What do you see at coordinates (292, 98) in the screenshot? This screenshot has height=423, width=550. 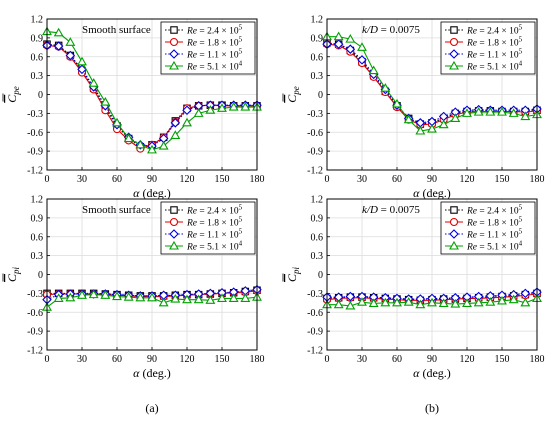 I see `ylabel-symbol: C` at bounding box center [292, 98].